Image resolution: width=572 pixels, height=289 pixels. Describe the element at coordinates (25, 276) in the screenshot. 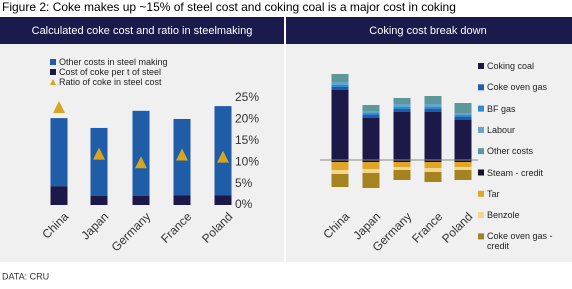

I see `source: DATA: CRU` at that location.